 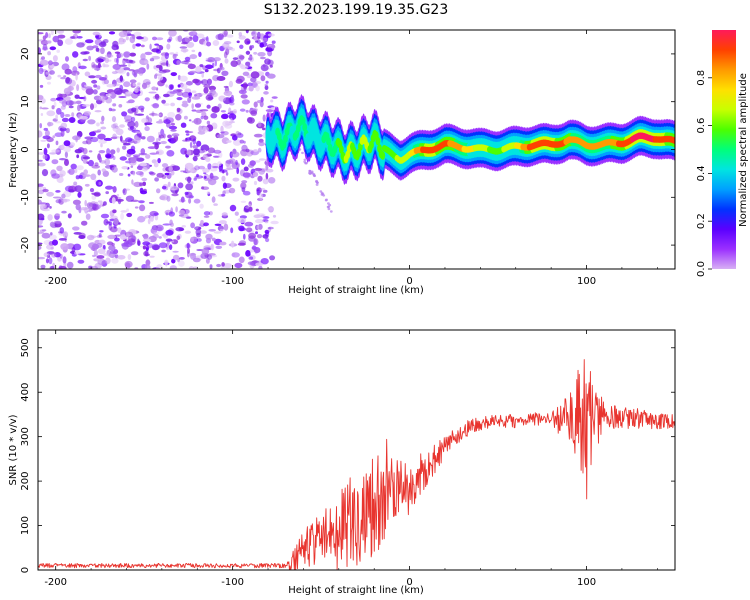 I want to click on snr-x-tick-label: 100, so click(x=586, y=582).